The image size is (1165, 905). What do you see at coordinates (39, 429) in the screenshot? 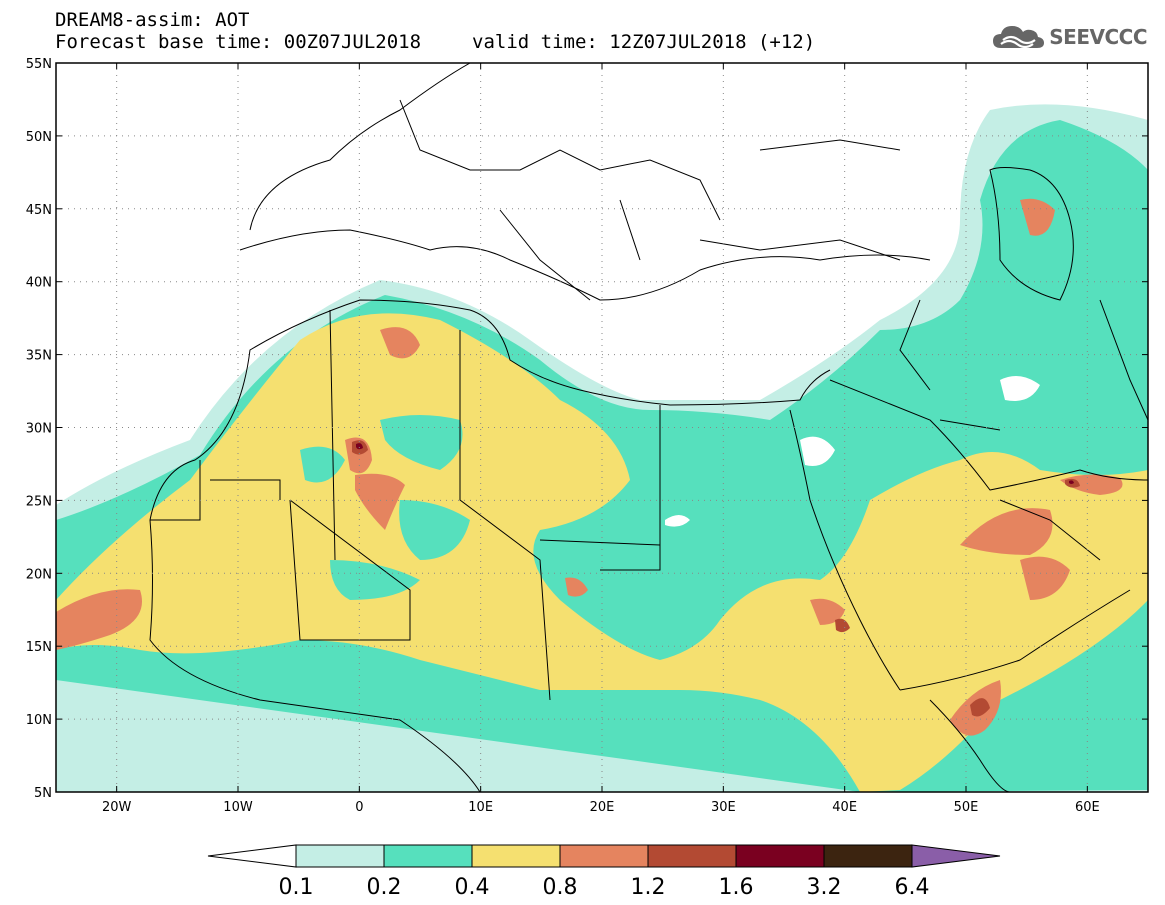
I see `lat-tick-label: 30N` at bounding box center [39, 429].